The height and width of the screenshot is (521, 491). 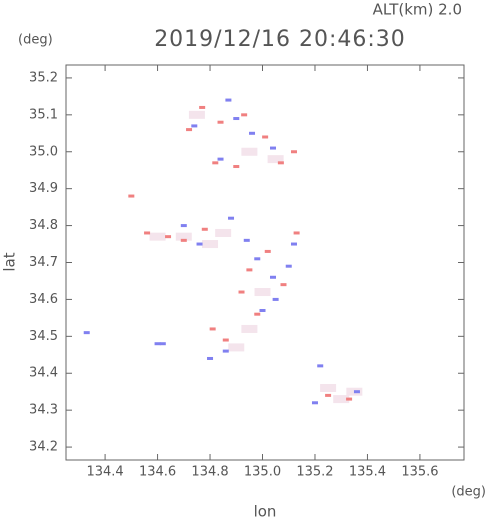 What do you see at coordinates (104, 472) in the screenshot?
I see `x-tick-label: 134.4` at bounding box center [104, 472].